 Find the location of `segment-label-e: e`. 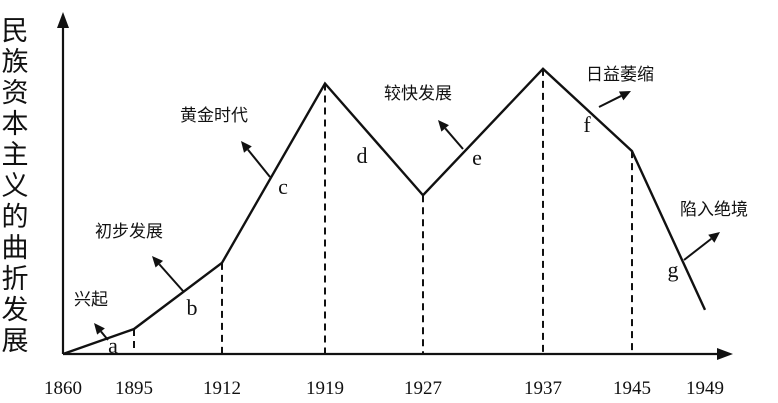

segment-label-e: e is located at coordinates (477, 157).